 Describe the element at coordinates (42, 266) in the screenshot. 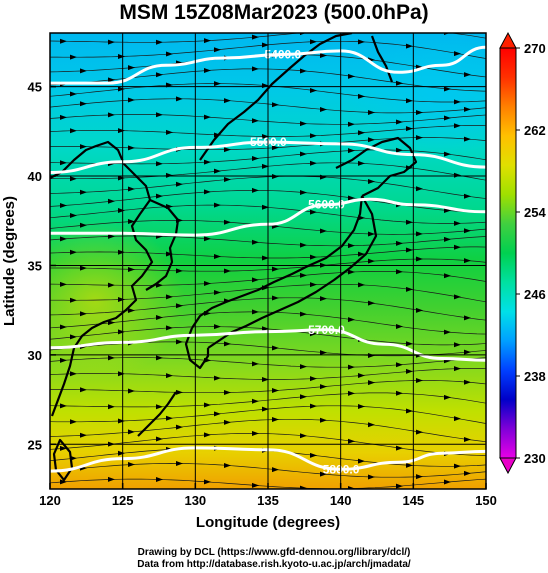

I see `y-axis: 25 30 35 40 45` at that location.